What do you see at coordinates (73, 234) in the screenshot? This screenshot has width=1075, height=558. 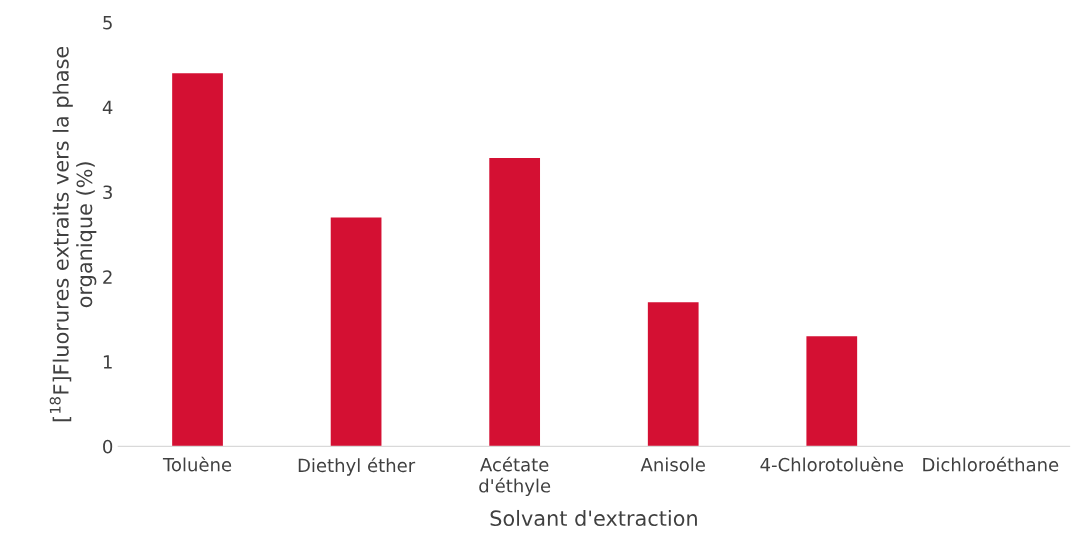 I see `y-axis-title: [$^{18}$F]Fluorures extraits vers la phase organique (%)` at bounding box center [73, 234].